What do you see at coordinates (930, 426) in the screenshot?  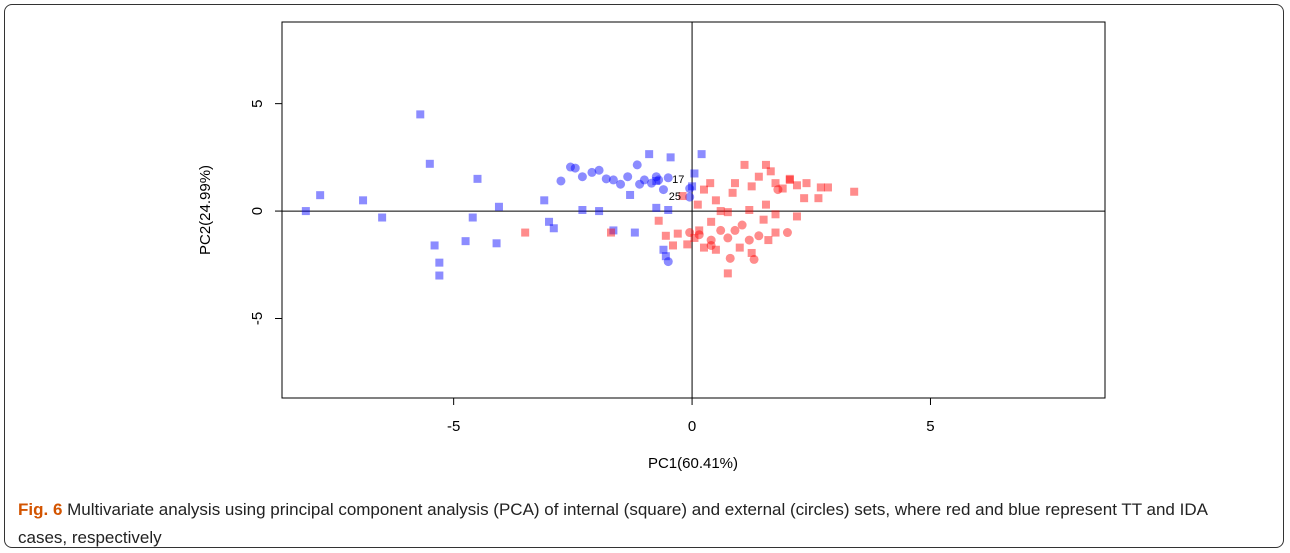 I see `x-tick-label: 5` at bounding box center [930, 426].